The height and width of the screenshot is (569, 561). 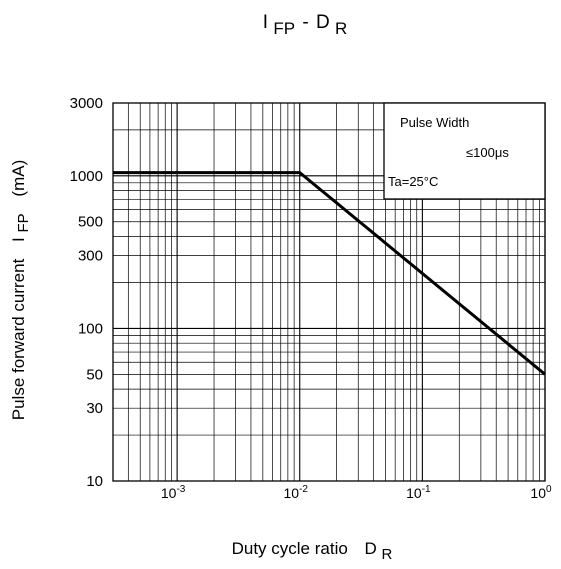 What do you see at coordinates (541, 492) in the screenshot?
I see `x-tick-label: 10⁰` at bounding box center [541, 492].